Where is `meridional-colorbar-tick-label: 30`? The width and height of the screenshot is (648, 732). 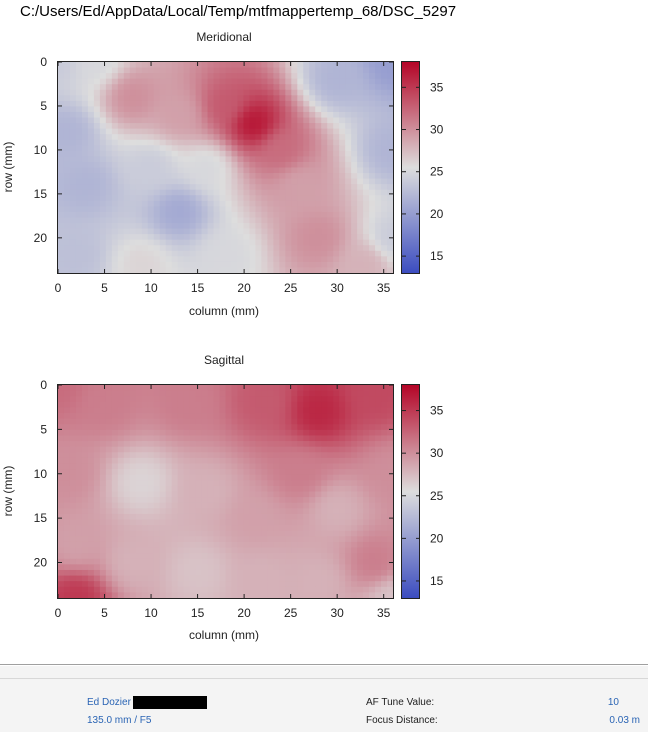 meridional-colorbar-tick-label: 30 is located at coordinates (437, 130).